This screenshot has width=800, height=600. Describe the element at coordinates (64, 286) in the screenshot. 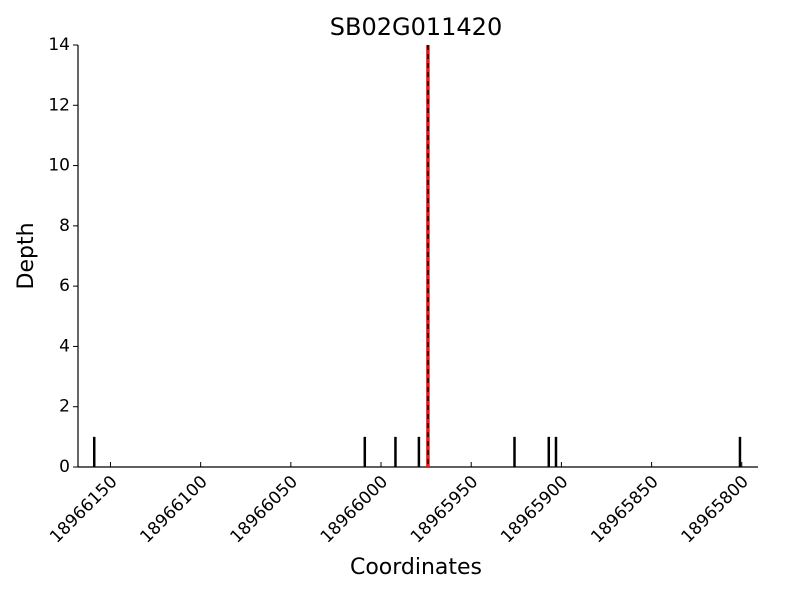

I see `y-tick-label: 6` at that location.